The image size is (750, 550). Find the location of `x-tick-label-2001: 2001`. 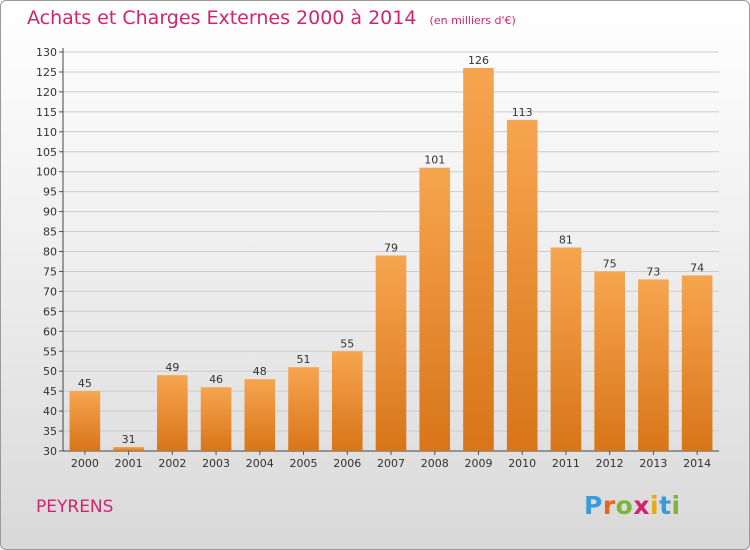

x-tick-label-2001: 2001 is located at coordinates (129, 463).